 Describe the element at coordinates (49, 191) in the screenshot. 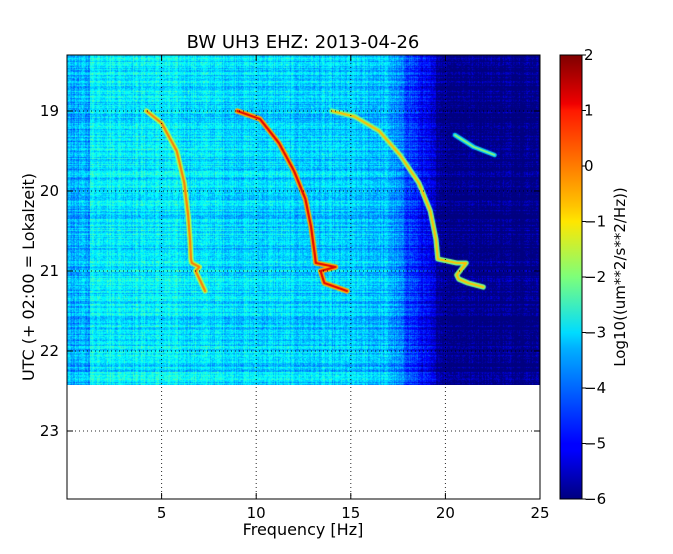

I see `y-tick-label: 20` at that location.